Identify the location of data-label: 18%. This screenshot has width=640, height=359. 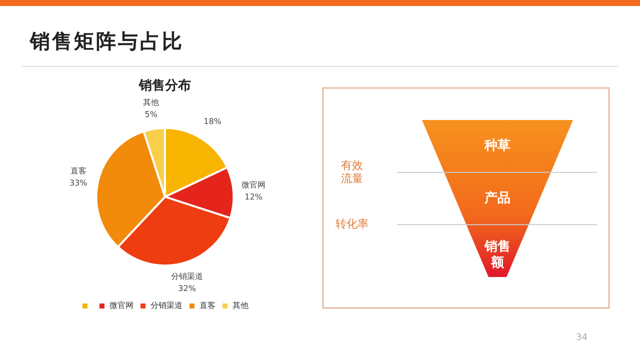
(213, 121).